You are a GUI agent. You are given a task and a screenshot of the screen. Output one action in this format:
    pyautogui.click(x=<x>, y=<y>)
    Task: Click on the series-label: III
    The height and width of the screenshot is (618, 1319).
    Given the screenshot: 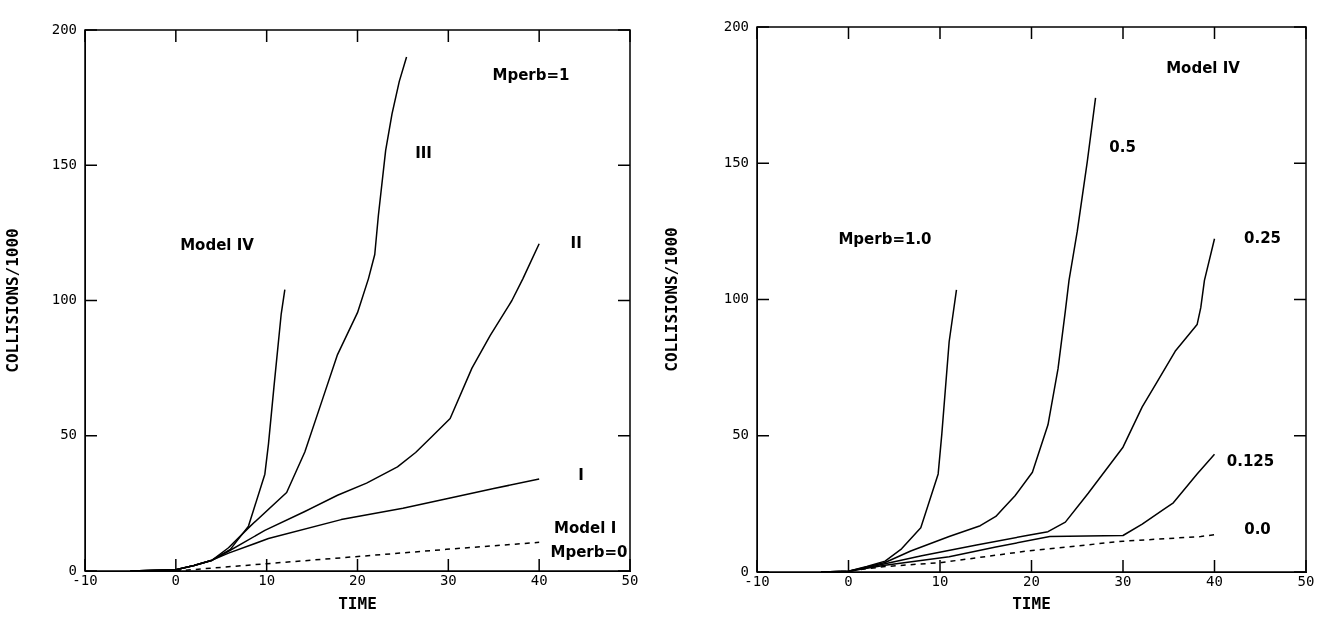 What is the action you would take?
    pyautogui.click(x=423, y=152)
    